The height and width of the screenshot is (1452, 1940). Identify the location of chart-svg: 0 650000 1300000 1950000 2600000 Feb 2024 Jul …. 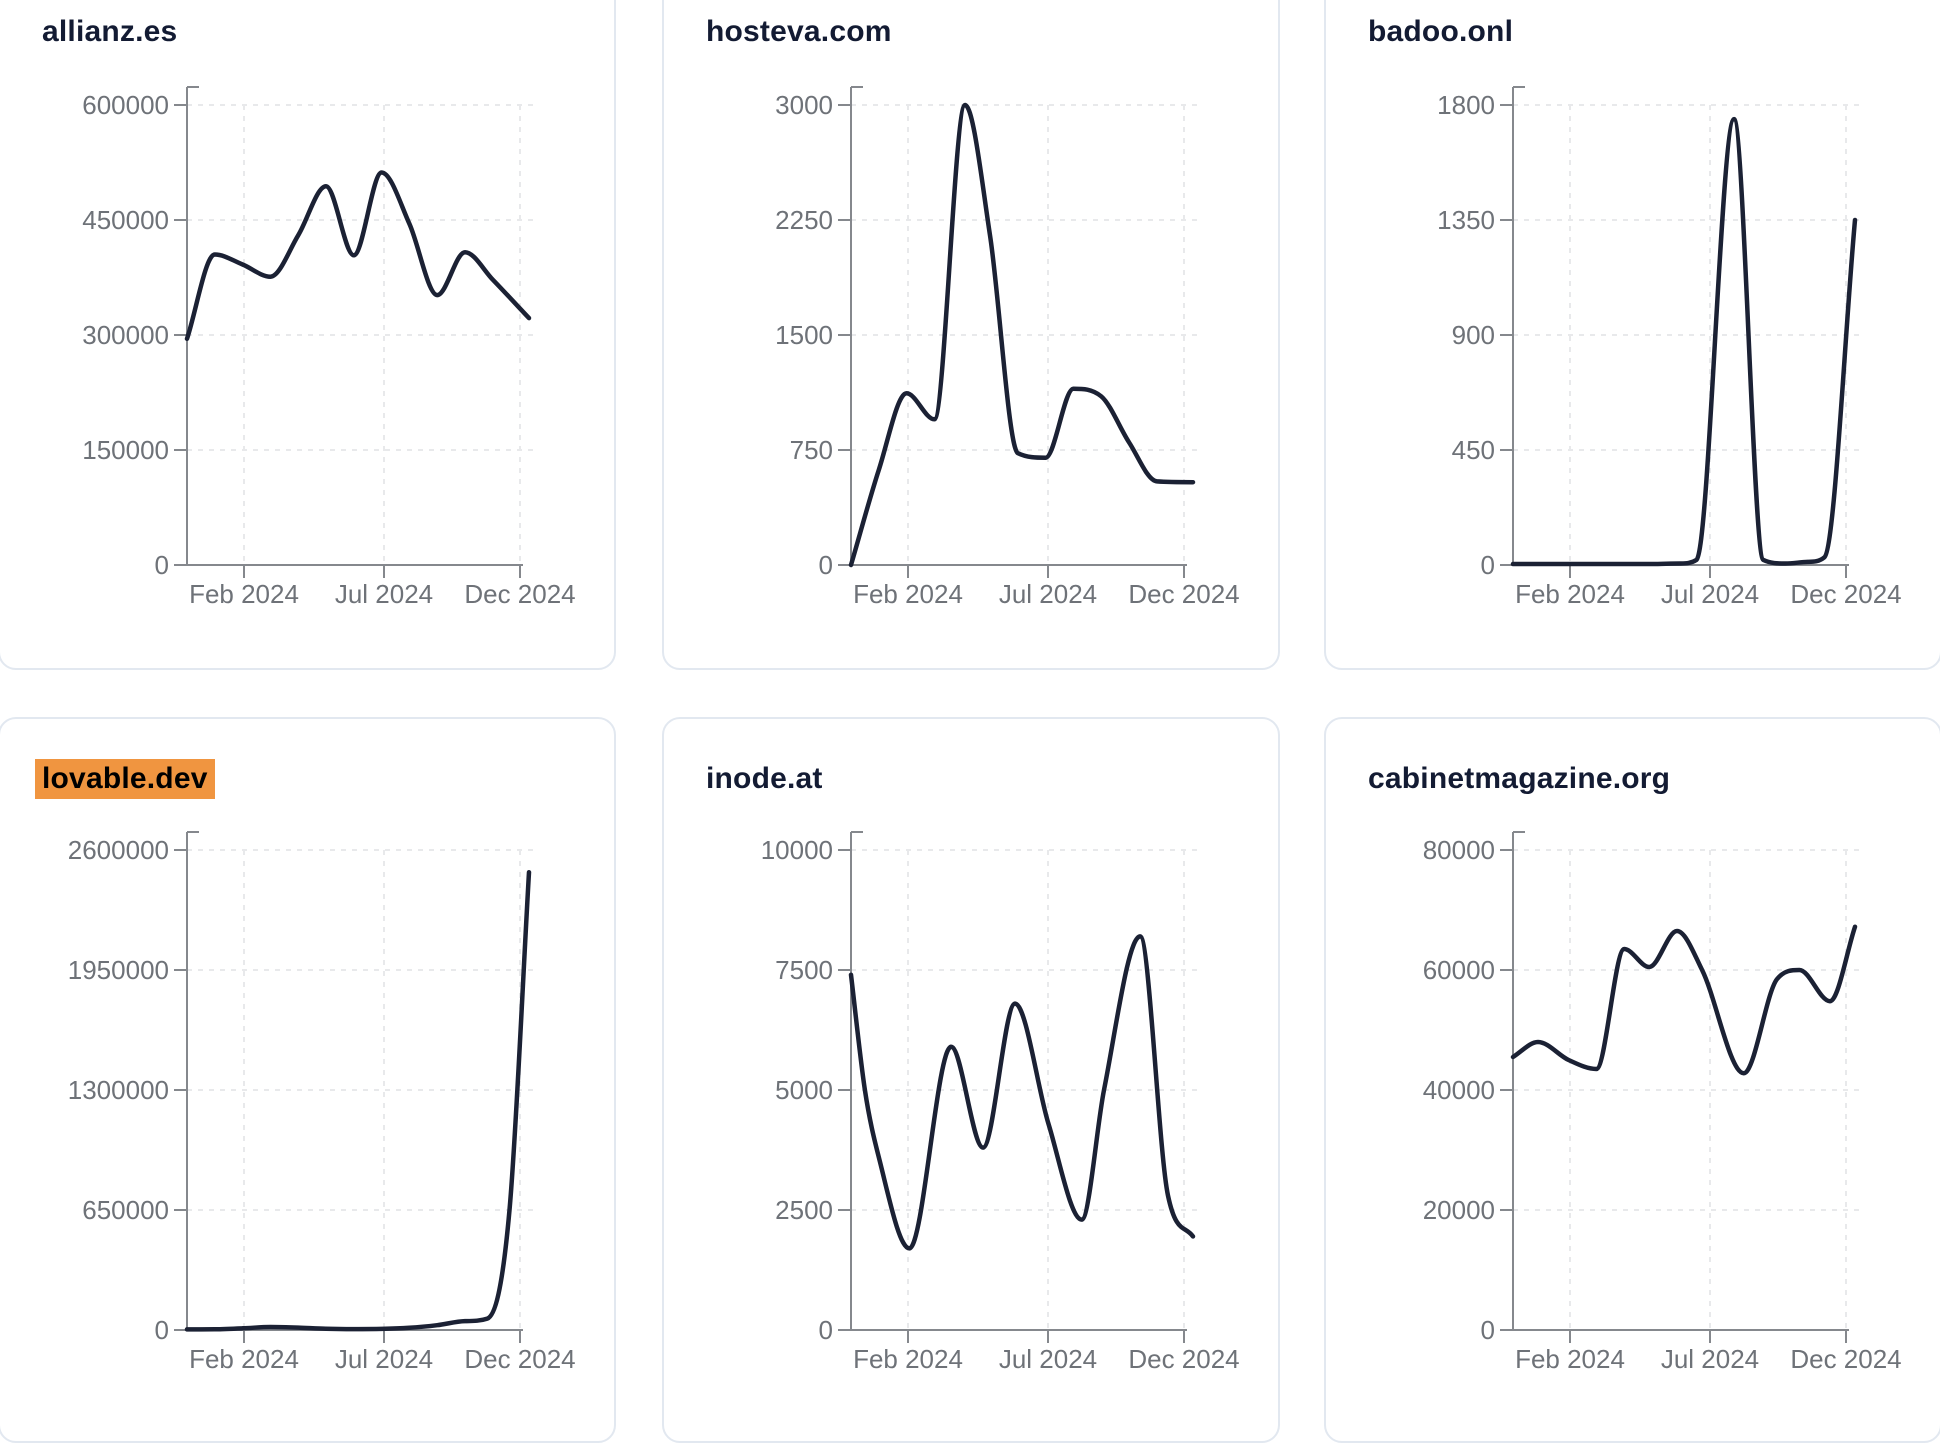
(322, 1102).